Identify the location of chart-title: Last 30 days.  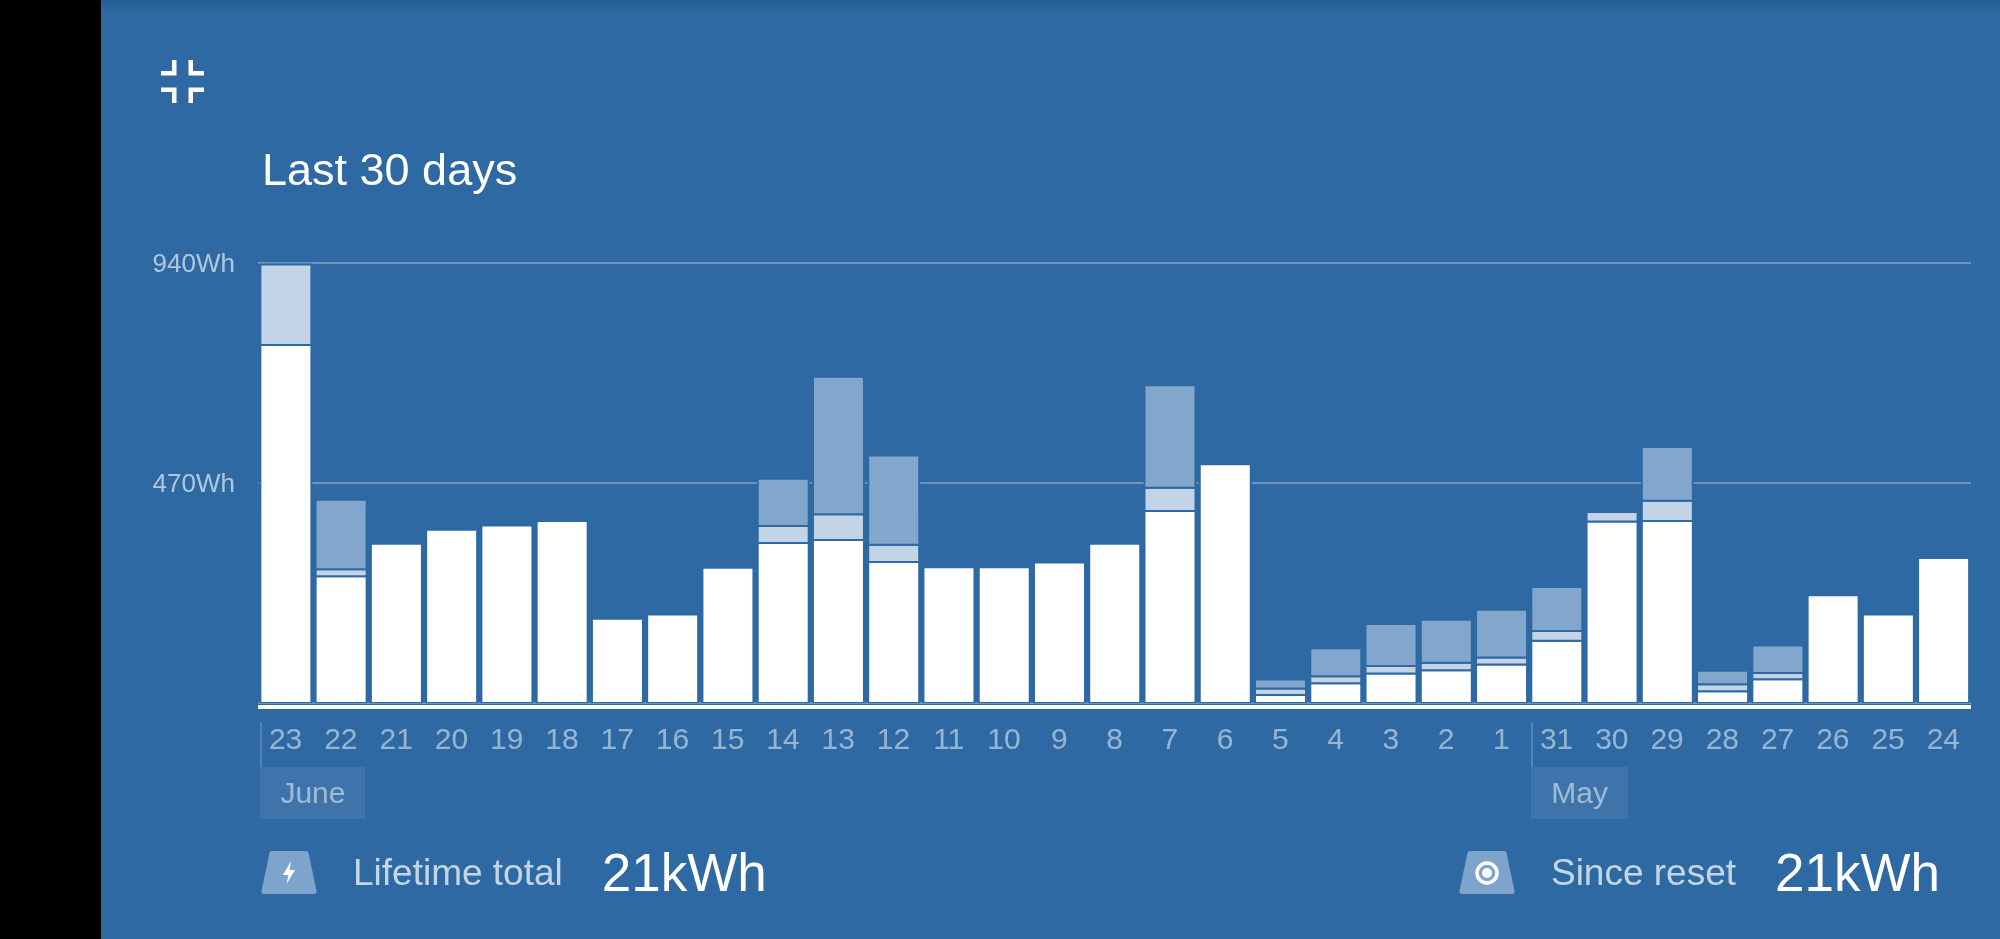
(390, 169).